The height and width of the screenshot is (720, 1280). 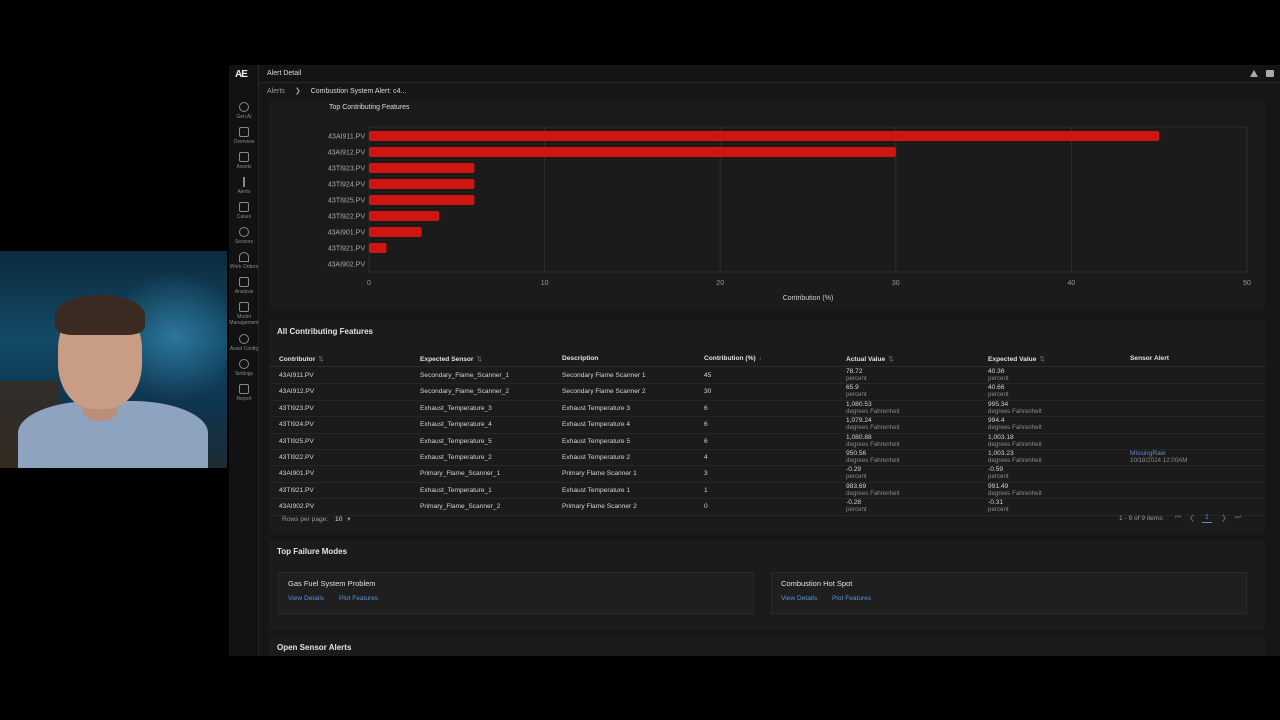 I want to click on cell-contributor: 43AI902.PV, so click(x=297, y=507).